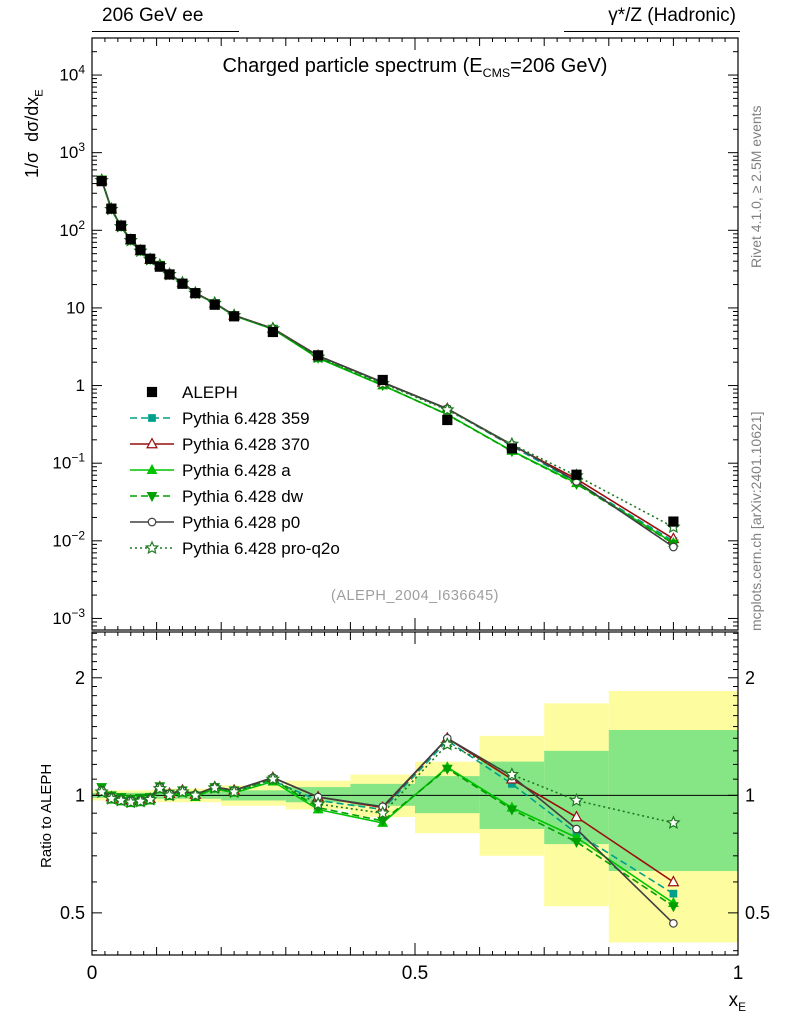 The height and width of the screenshot is (1024, 786). Describe the element at coordinates (39, 93) in the screenshot. I see `y-axis-label-main-subscript: E` at that location.